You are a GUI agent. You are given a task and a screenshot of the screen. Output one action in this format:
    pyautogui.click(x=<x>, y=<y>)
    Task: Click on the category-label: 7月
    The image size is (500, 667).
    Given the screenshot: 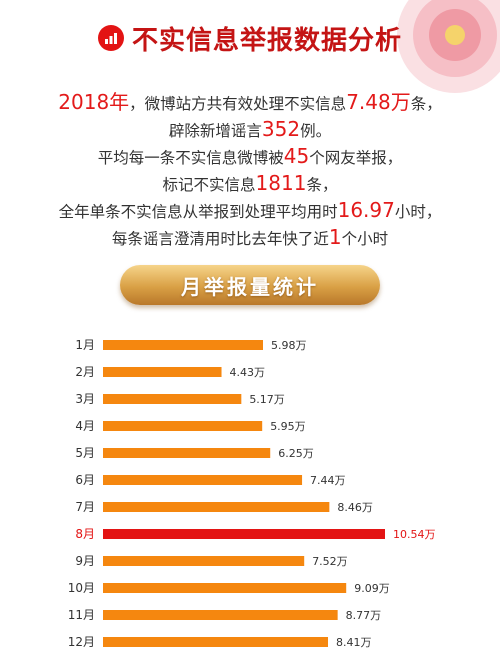 What is the action you would take?
    pyautogui.click(x=85, y=507)
    